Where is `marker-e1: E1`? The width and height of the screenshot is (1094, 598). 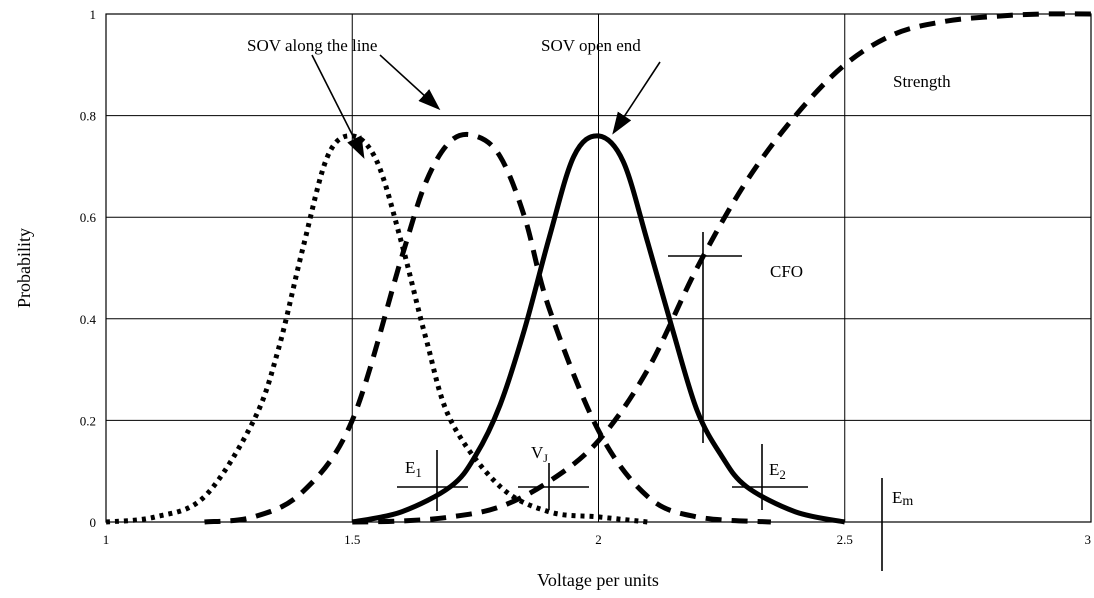 marker-e1: E1 is located at coordinates (413, 469).